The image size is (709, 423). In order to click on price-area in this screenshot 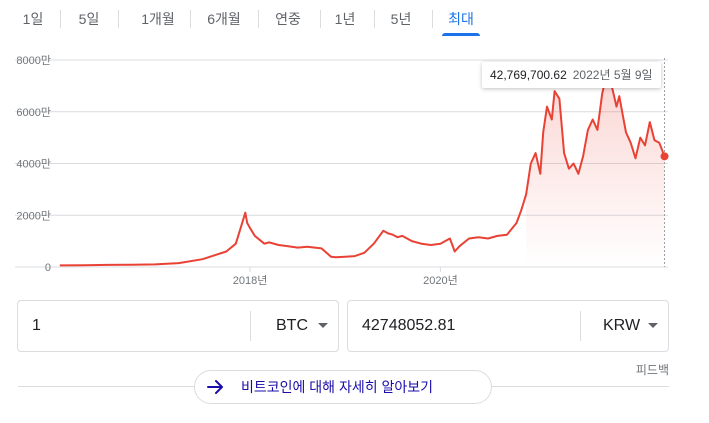, I will do `click(595, 170)`.